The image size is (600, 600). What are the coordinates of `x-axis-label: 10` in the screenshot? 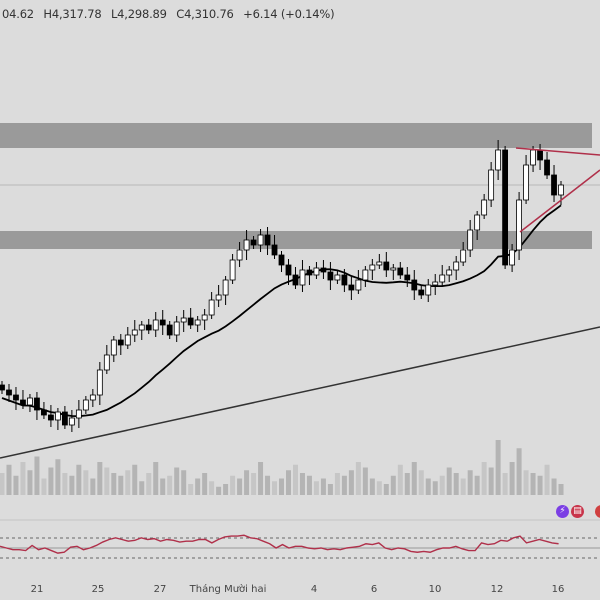 It's located at (435, 589).